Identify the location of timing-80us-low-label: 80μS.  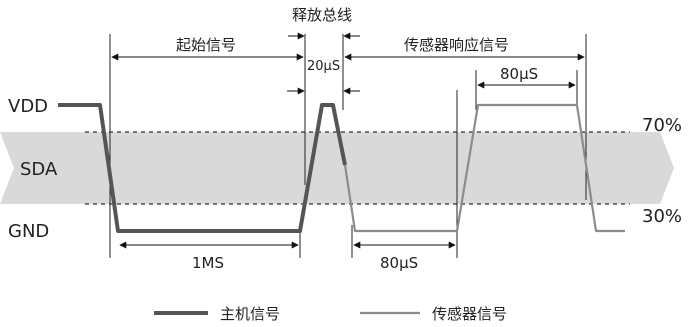
(399, 263).